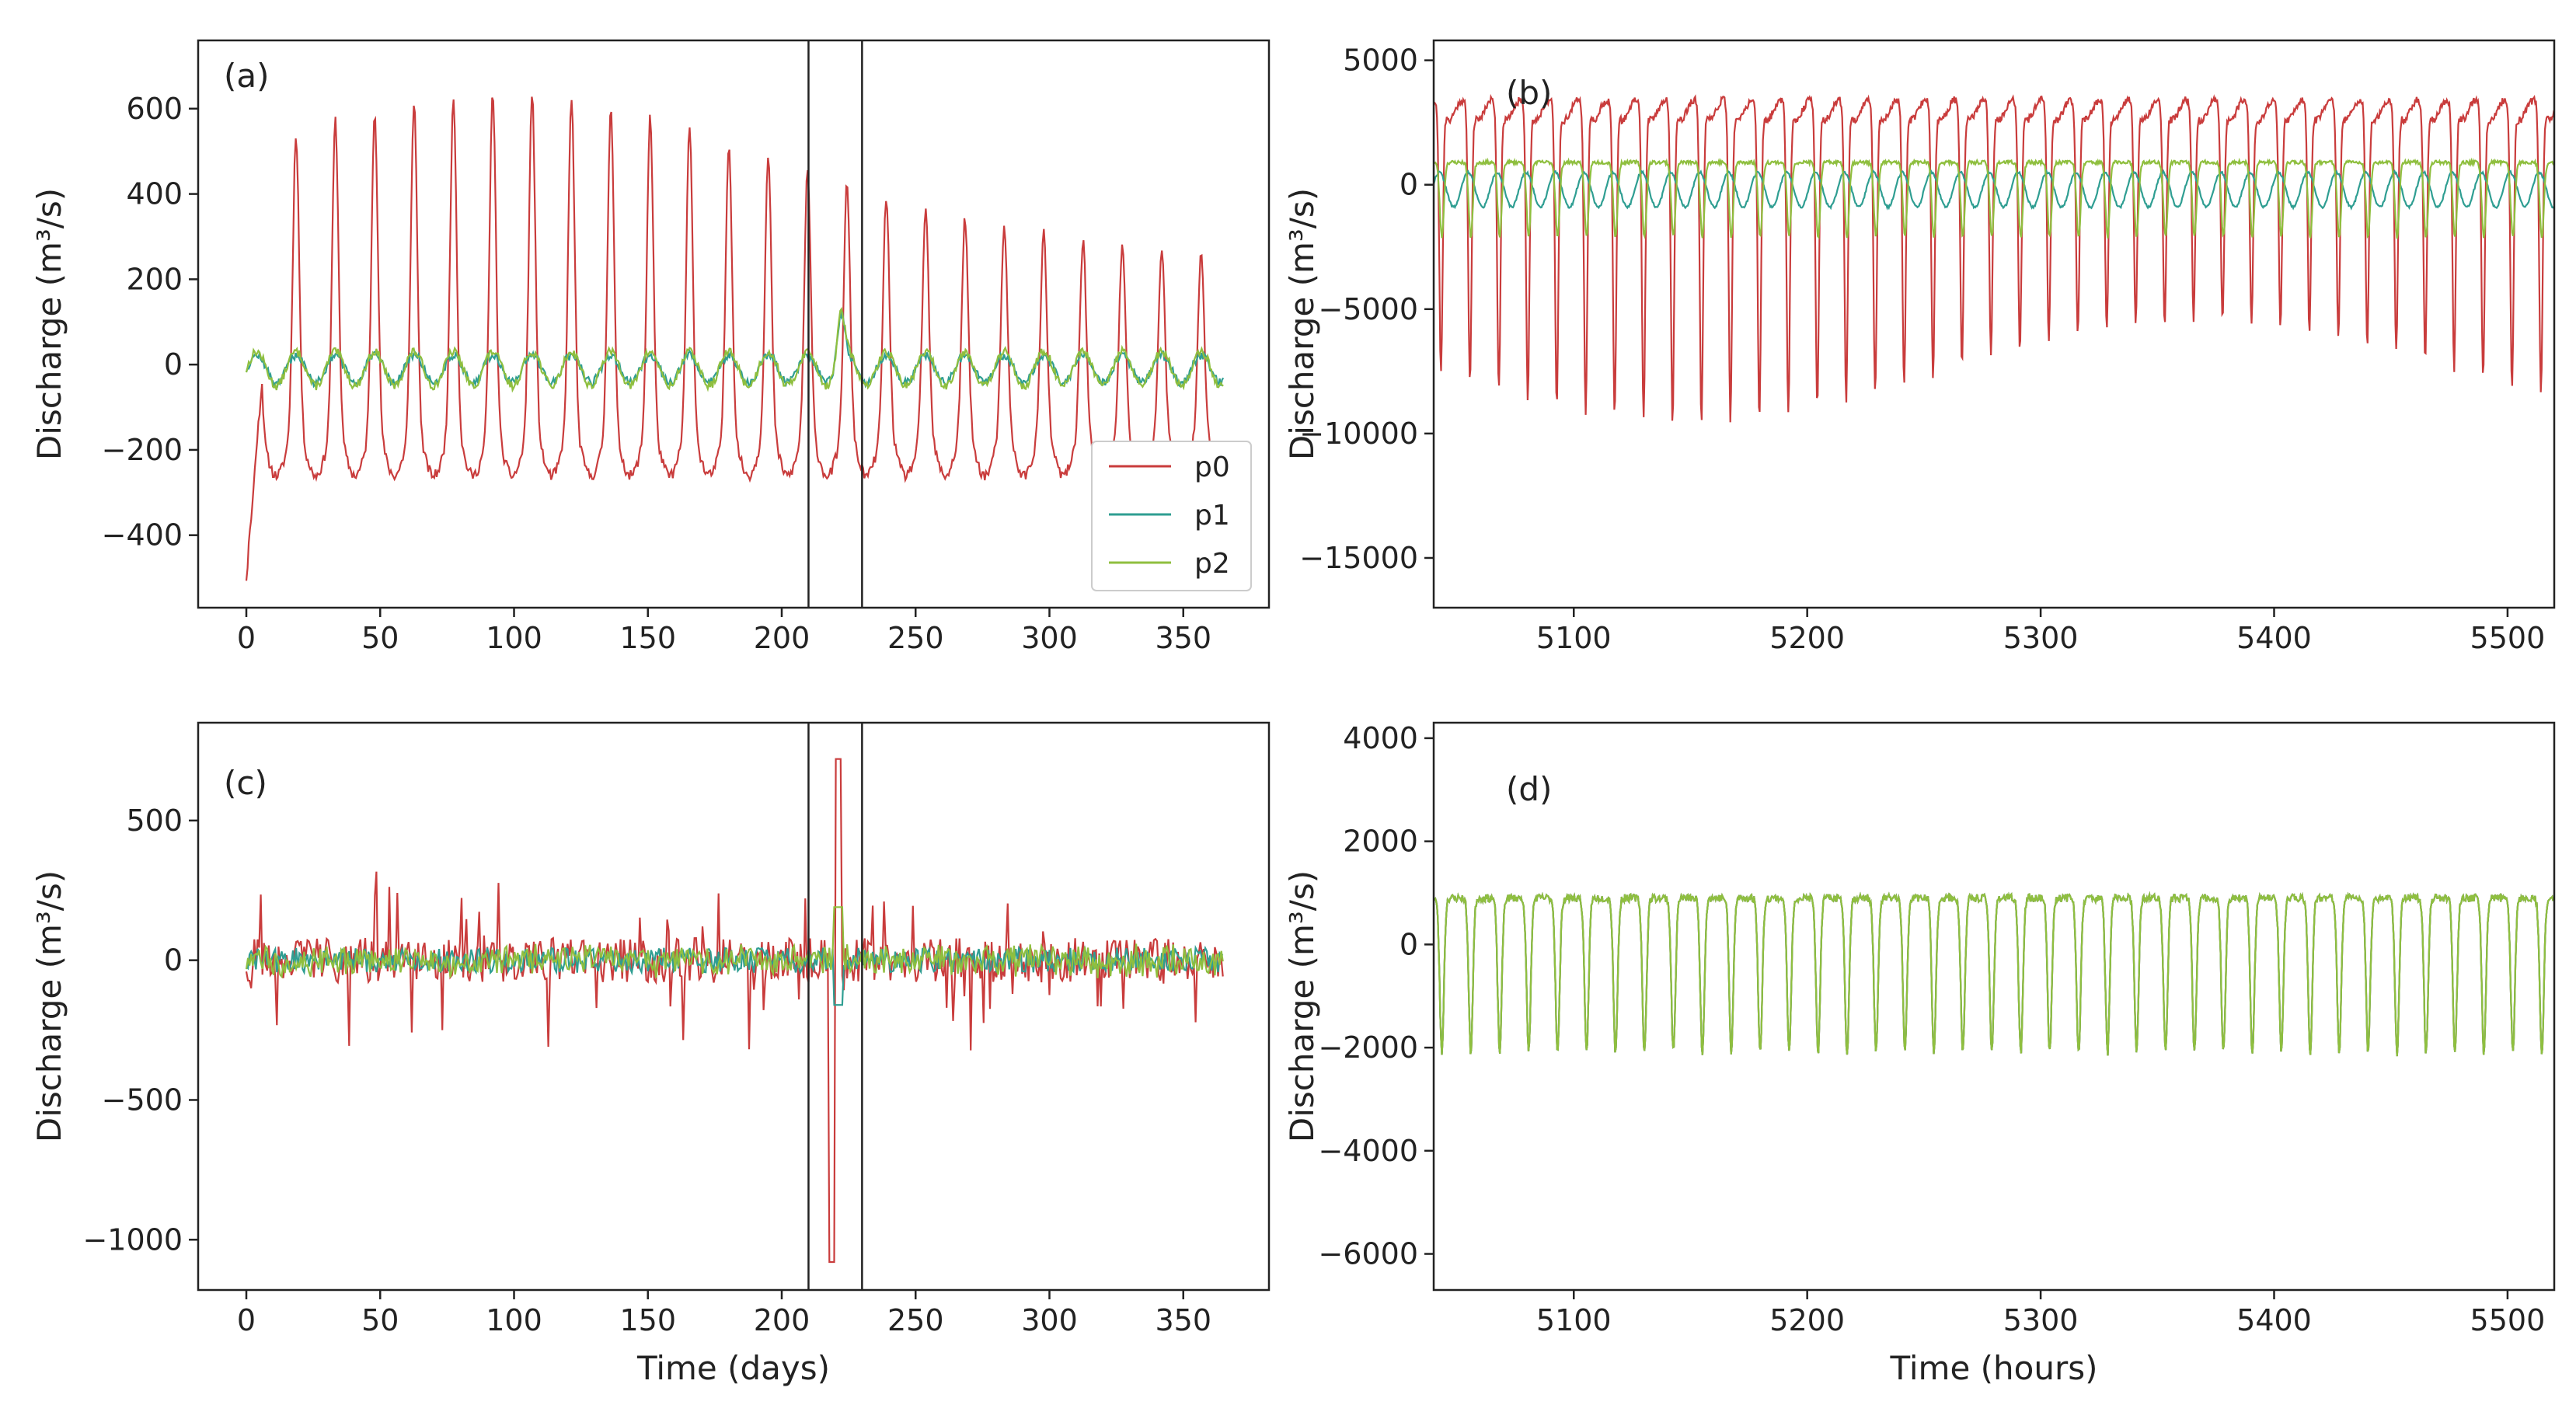  I want to click on legend-label-p0: p0, so click(1212, 467).